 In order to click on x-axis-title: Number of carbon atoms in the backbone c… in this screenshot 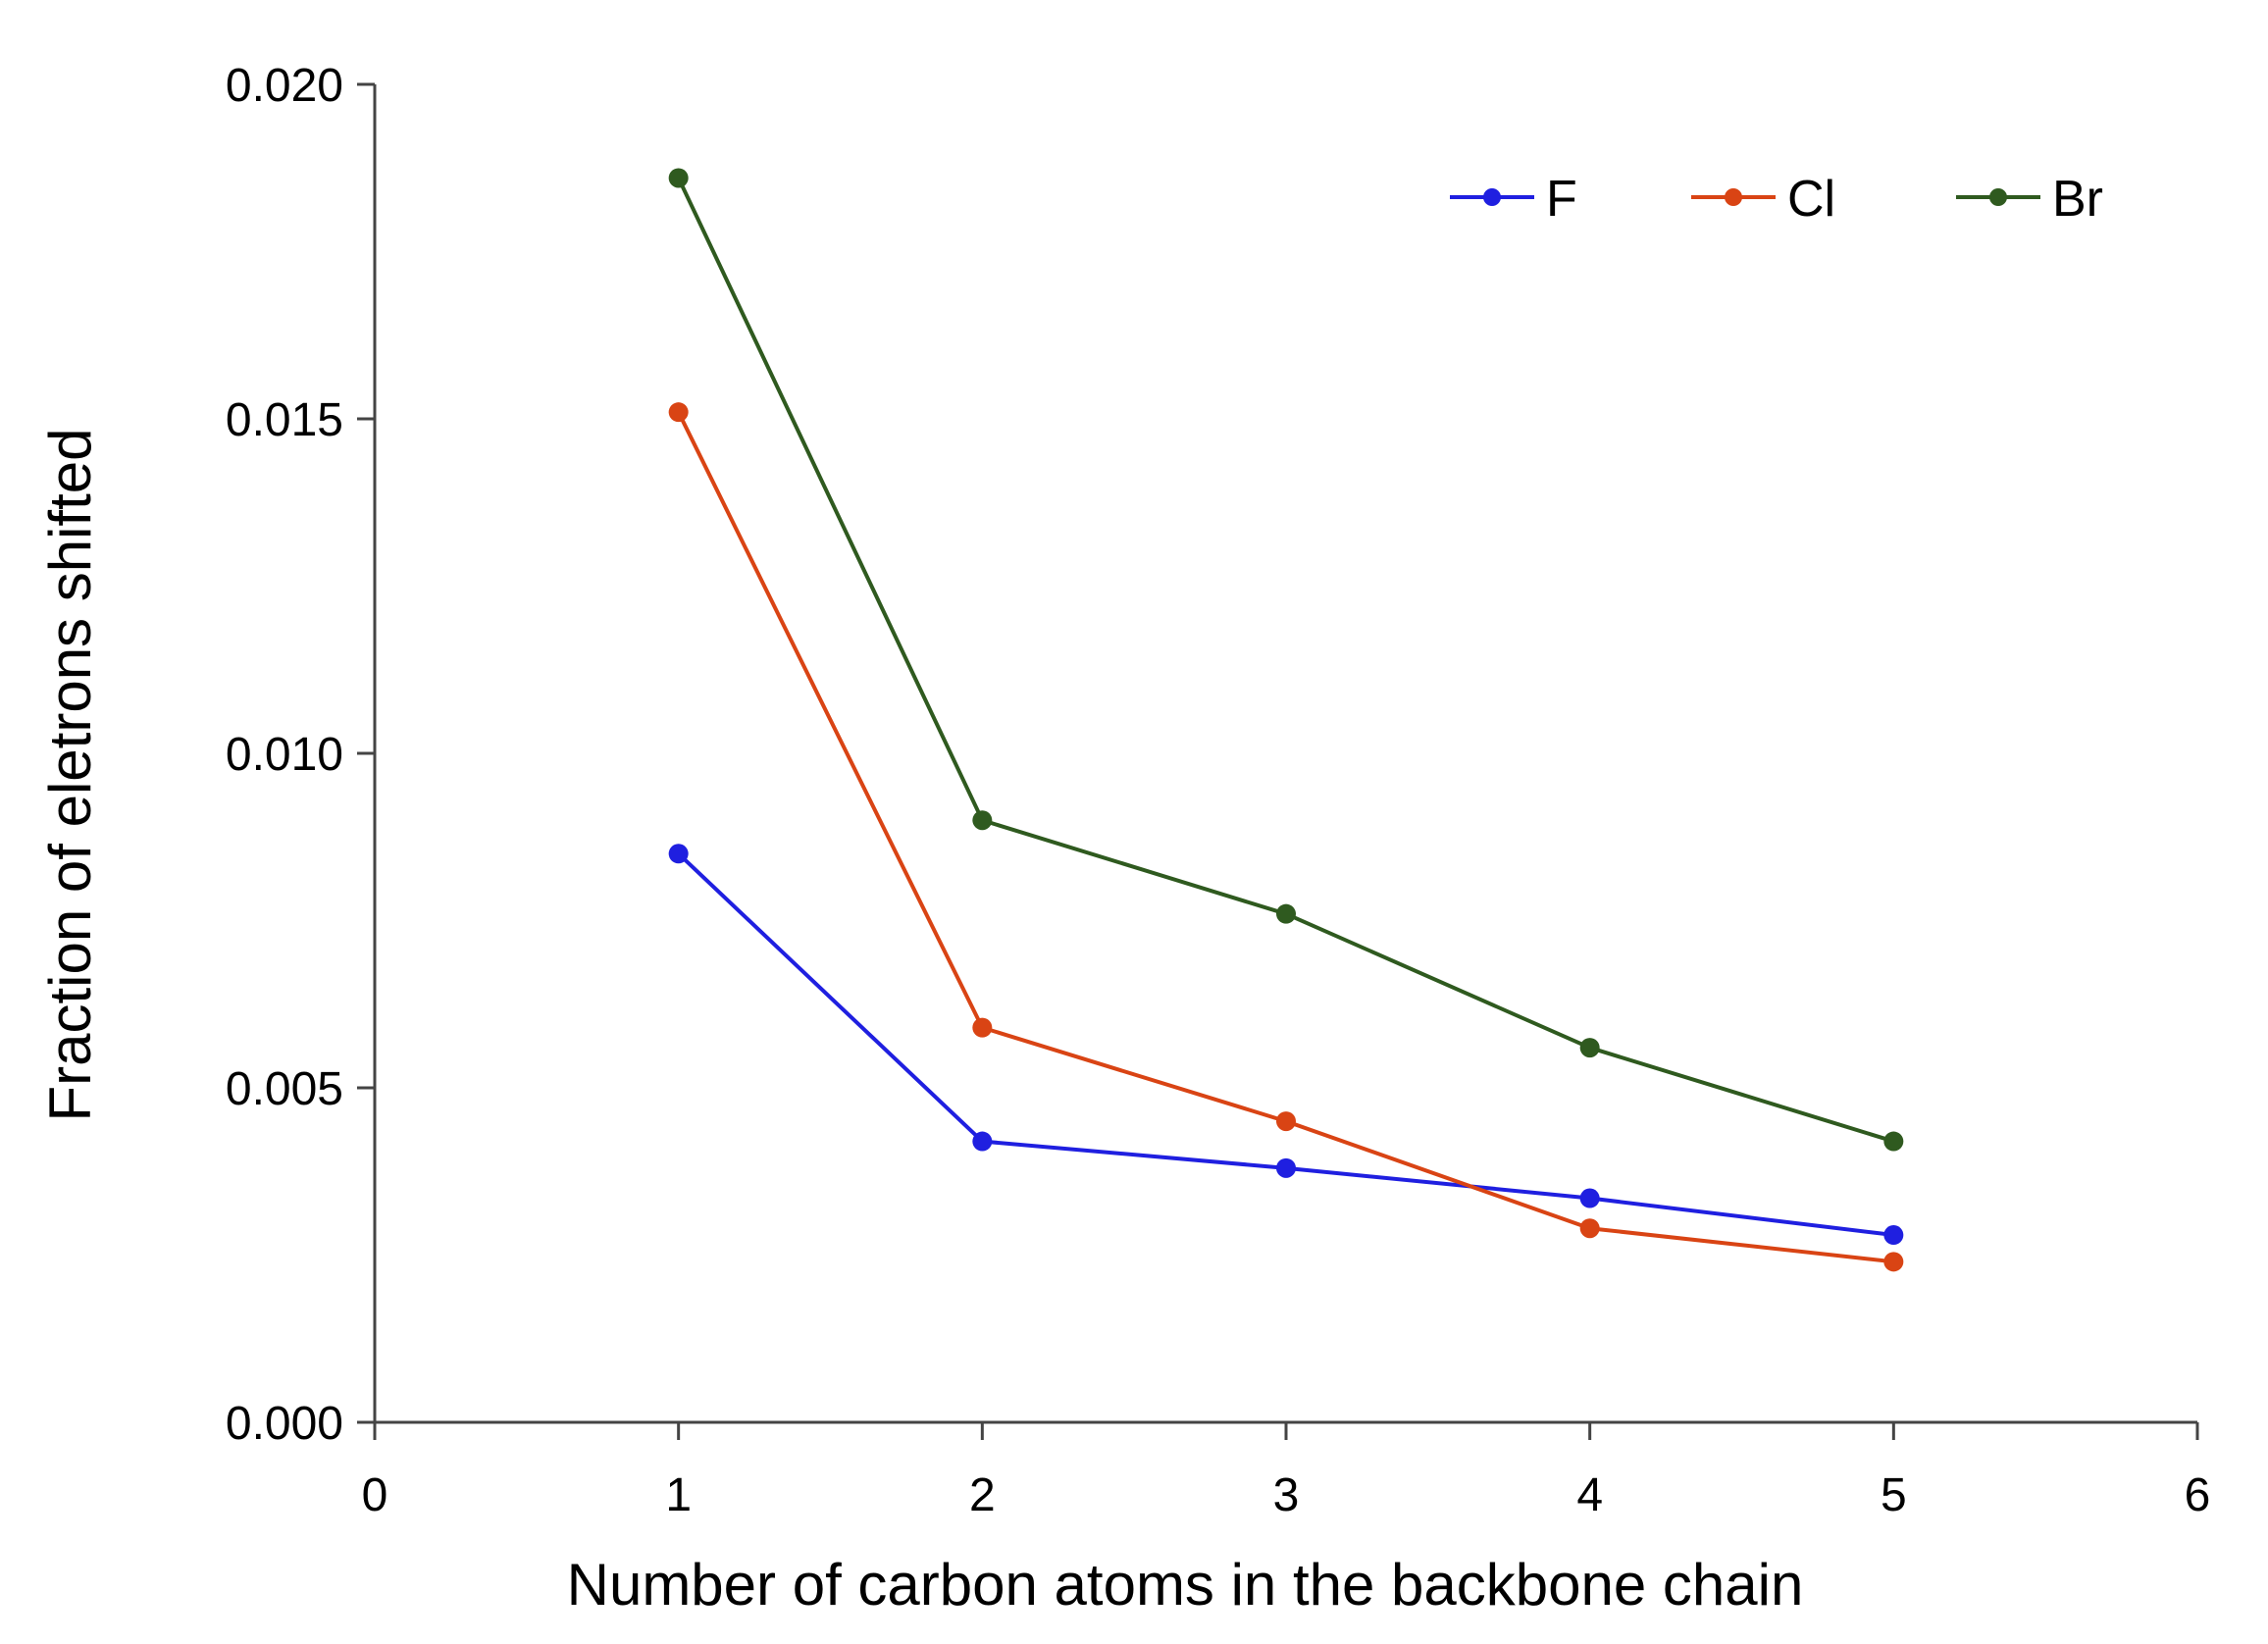, I will do `click(1186, 1585)`.